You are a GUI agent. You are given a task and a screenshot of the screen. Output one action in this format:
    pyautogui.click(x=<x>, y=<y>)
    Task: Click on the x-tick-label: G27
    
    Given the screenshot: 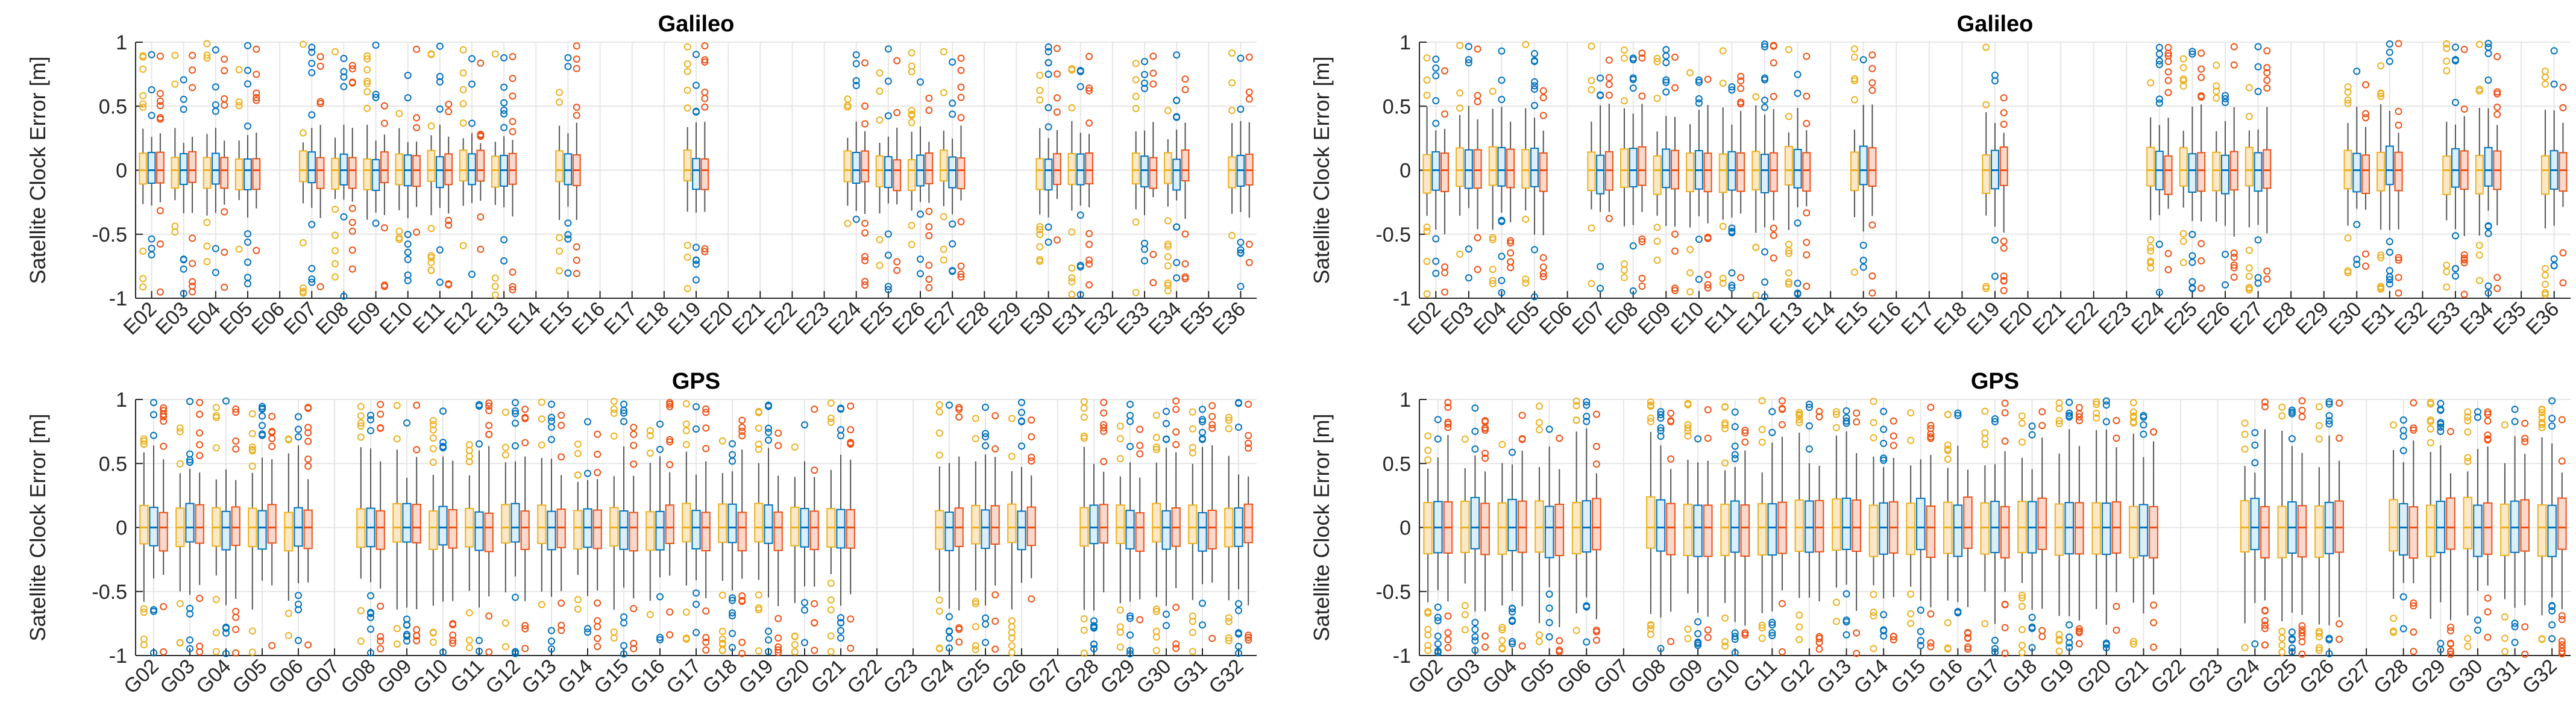 What is the action you would take?
    pyautogui.click(x=2353, y=677)
    